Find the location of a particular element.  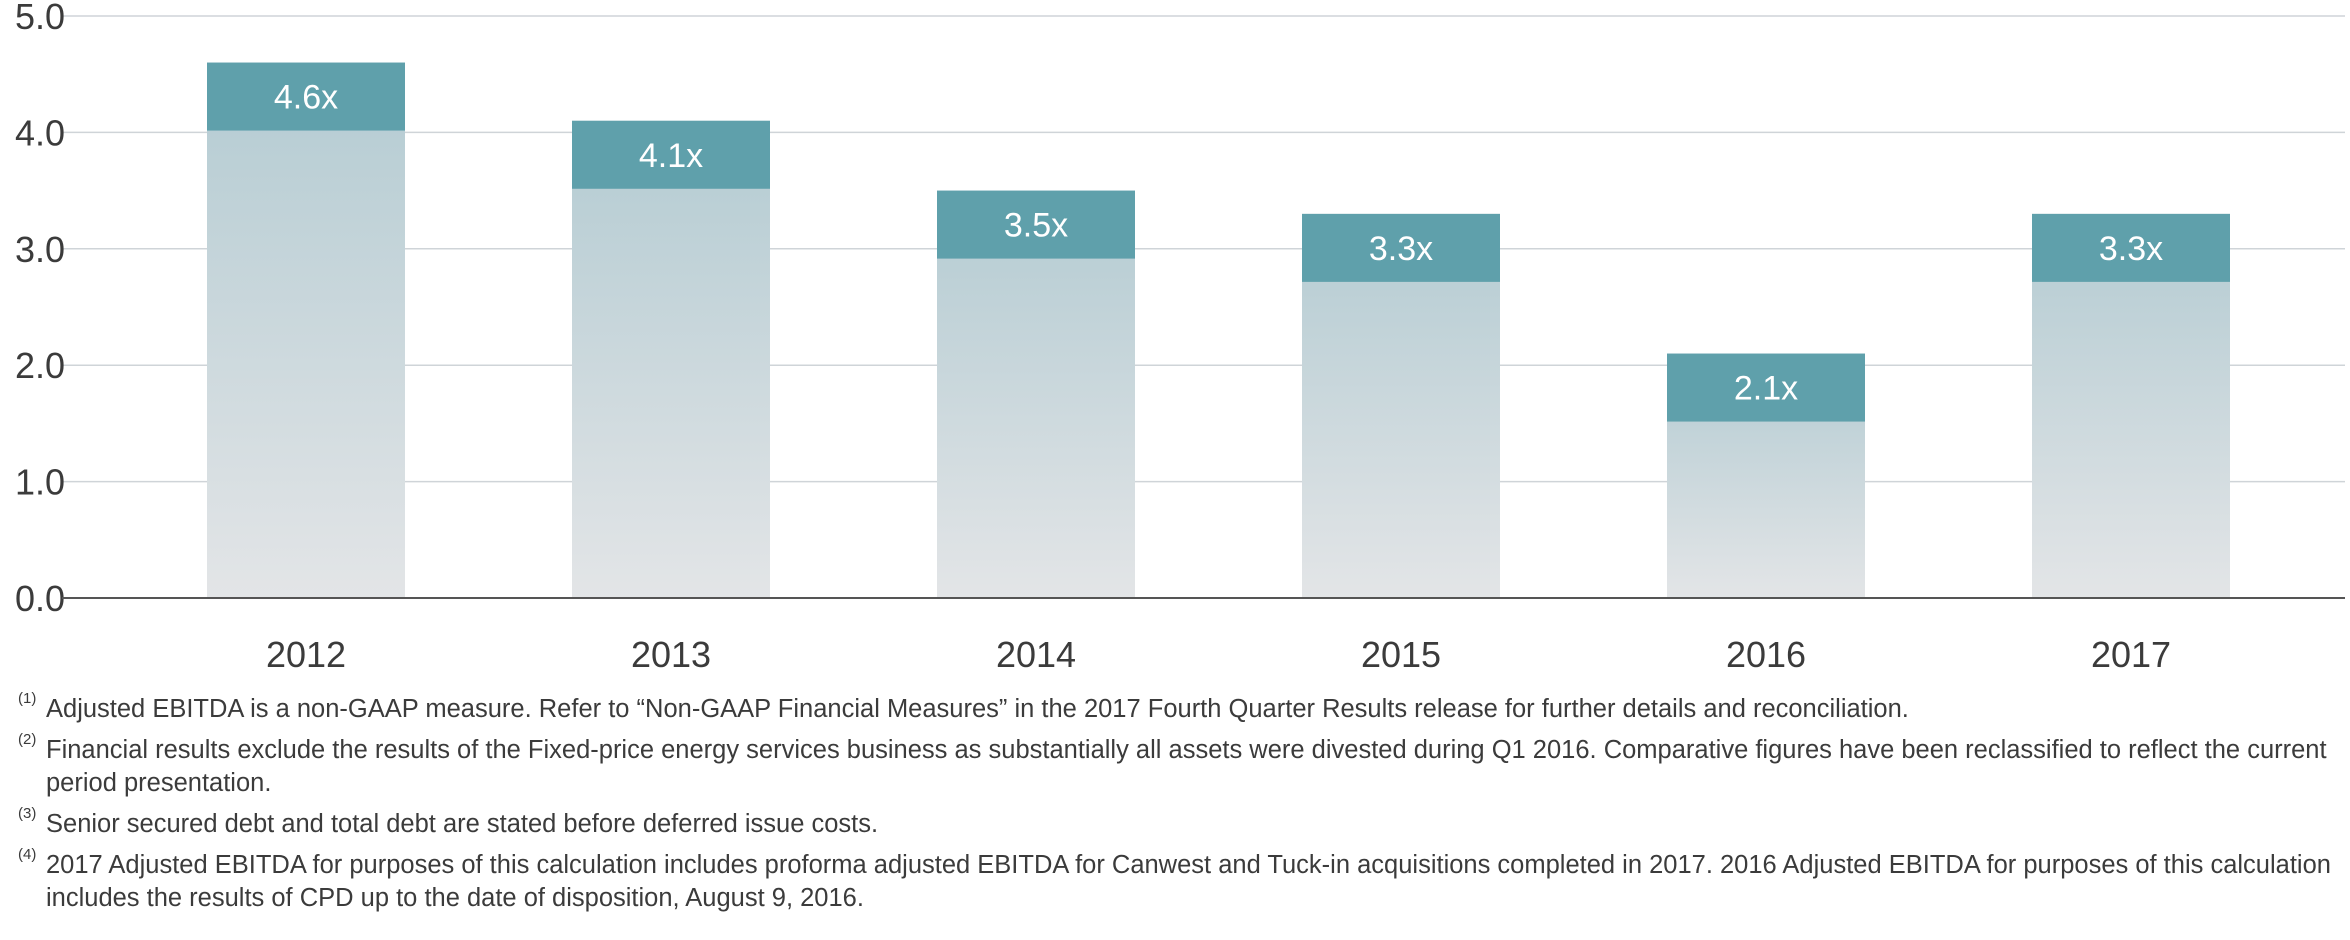

footnote-marker: (1) is located at coordinates (27, 698).